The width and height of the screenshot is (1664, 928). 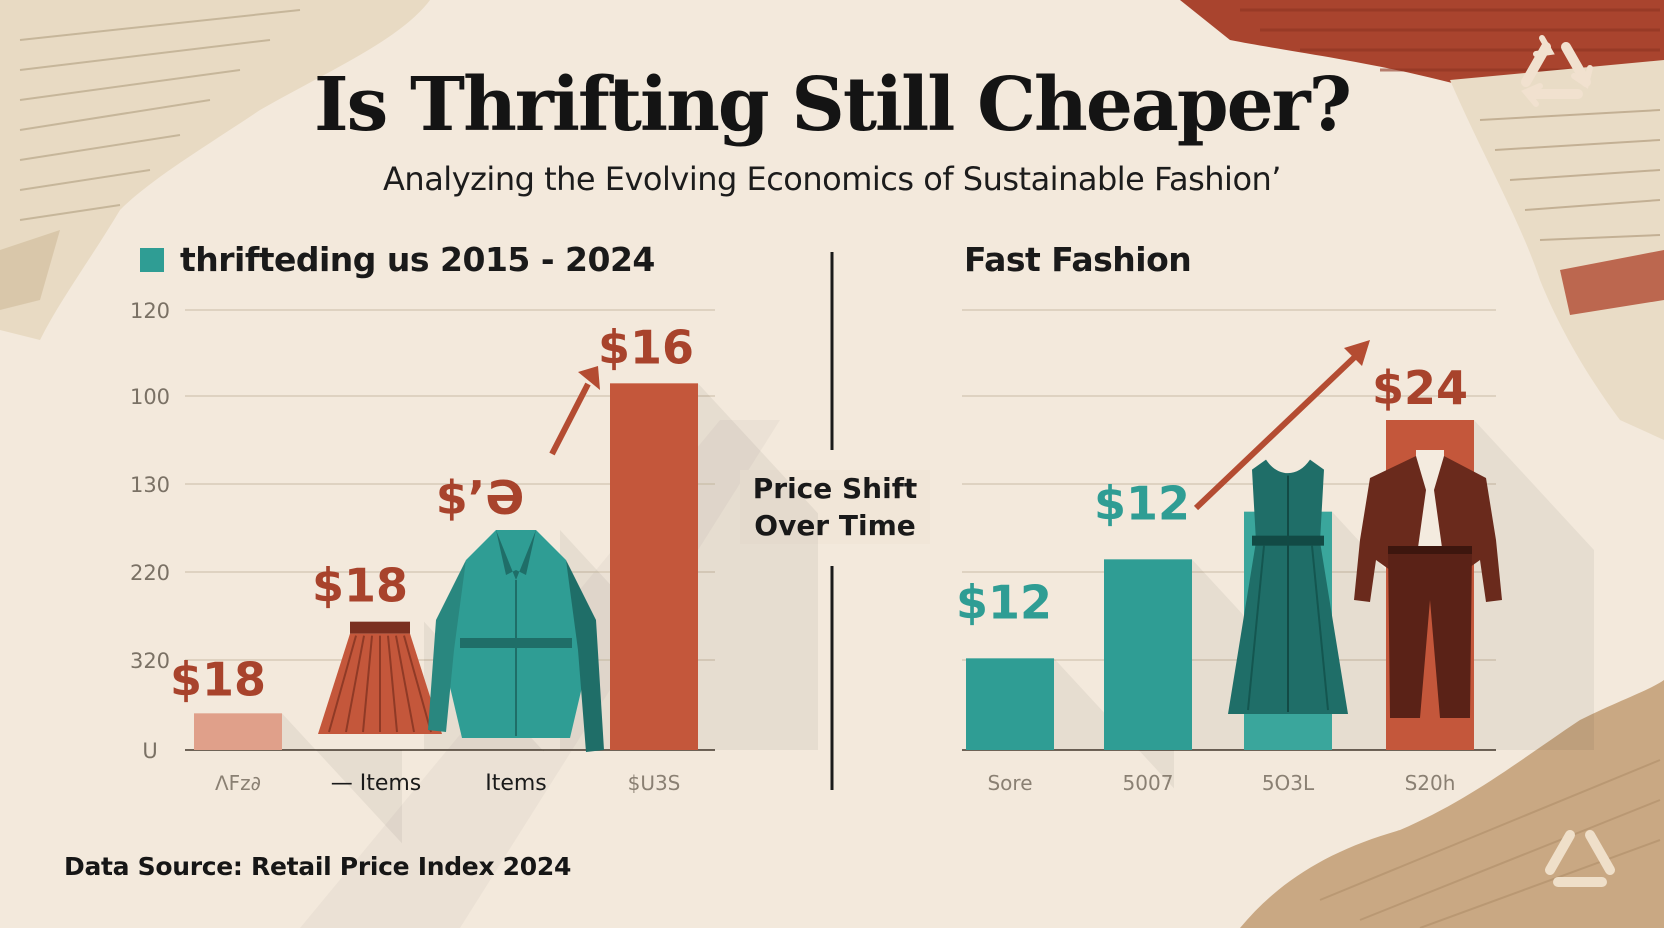 What do you see at coordinates (150, 661) in the screenshot?
I see `y-tick-label: 320` at bounding box center [150, 661].